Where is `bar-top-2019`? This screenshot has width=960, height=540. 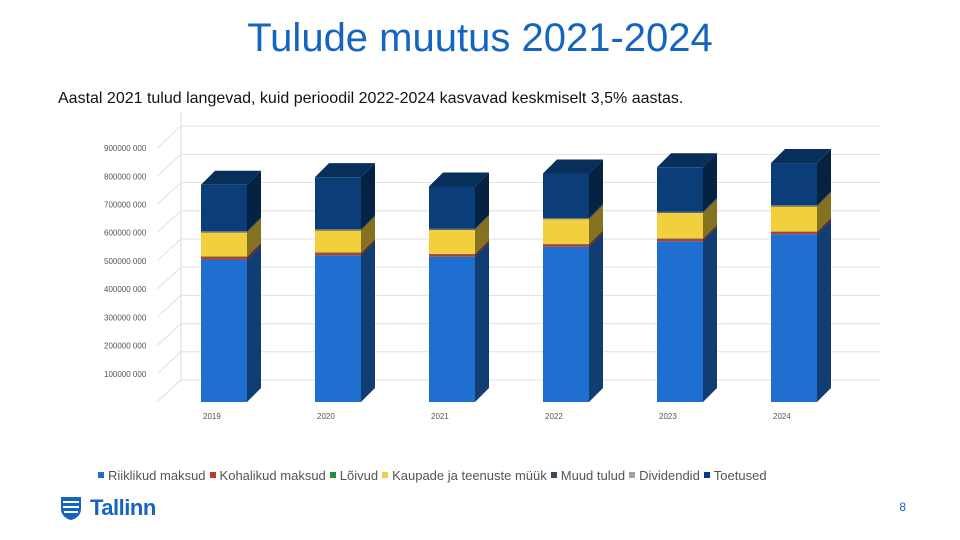
bar-top-2019 is located at coordinates (231, 177).